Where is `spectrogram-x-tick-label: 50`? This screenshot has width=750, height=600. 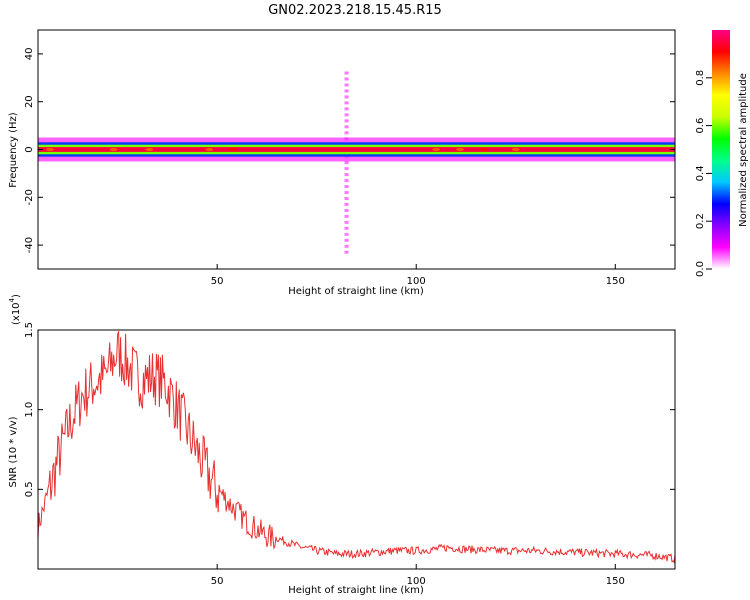
spectrogram-x-tick-label: 50 is located at coordinates (217, 281).